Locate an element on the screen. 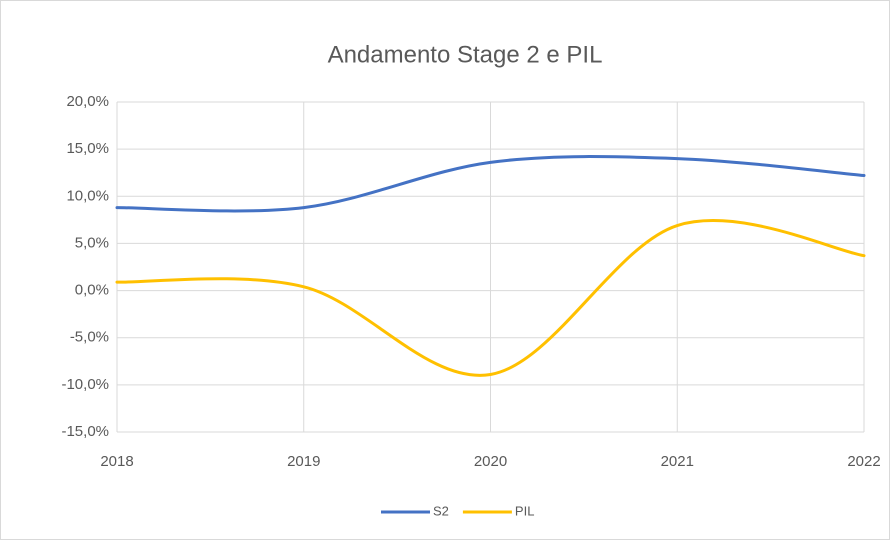 This screenshot has height=541, width=891. legend-label: PIL is located at coordinates (525, 510).